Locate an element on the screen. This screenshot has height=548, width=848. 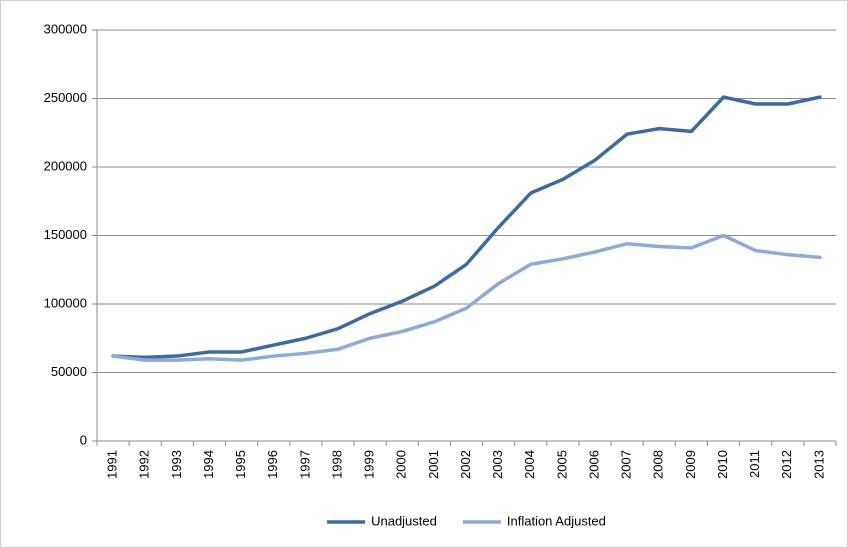
x-tick-label: 1998 is located at coordinates (336, 464).